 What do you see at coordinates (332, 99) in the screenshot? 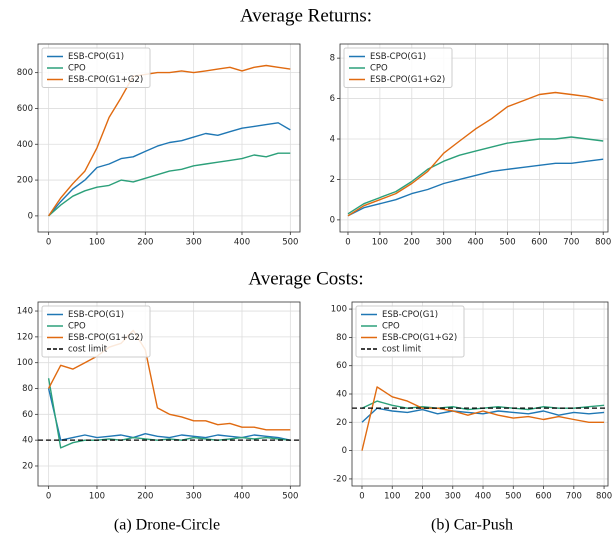
I see `y-tick-label: 6` at bounding box center [332, 99].